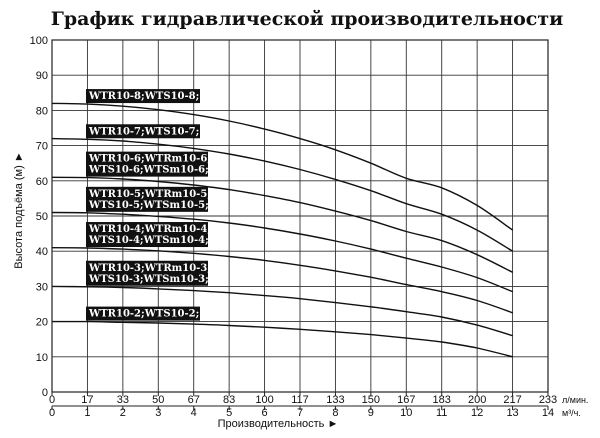 Image resolution: width=600 pixels, height=438 pixels. Describe the element at coordinates (42, 182) in the screenshot. I see `y-tick-label: 60` at that location.